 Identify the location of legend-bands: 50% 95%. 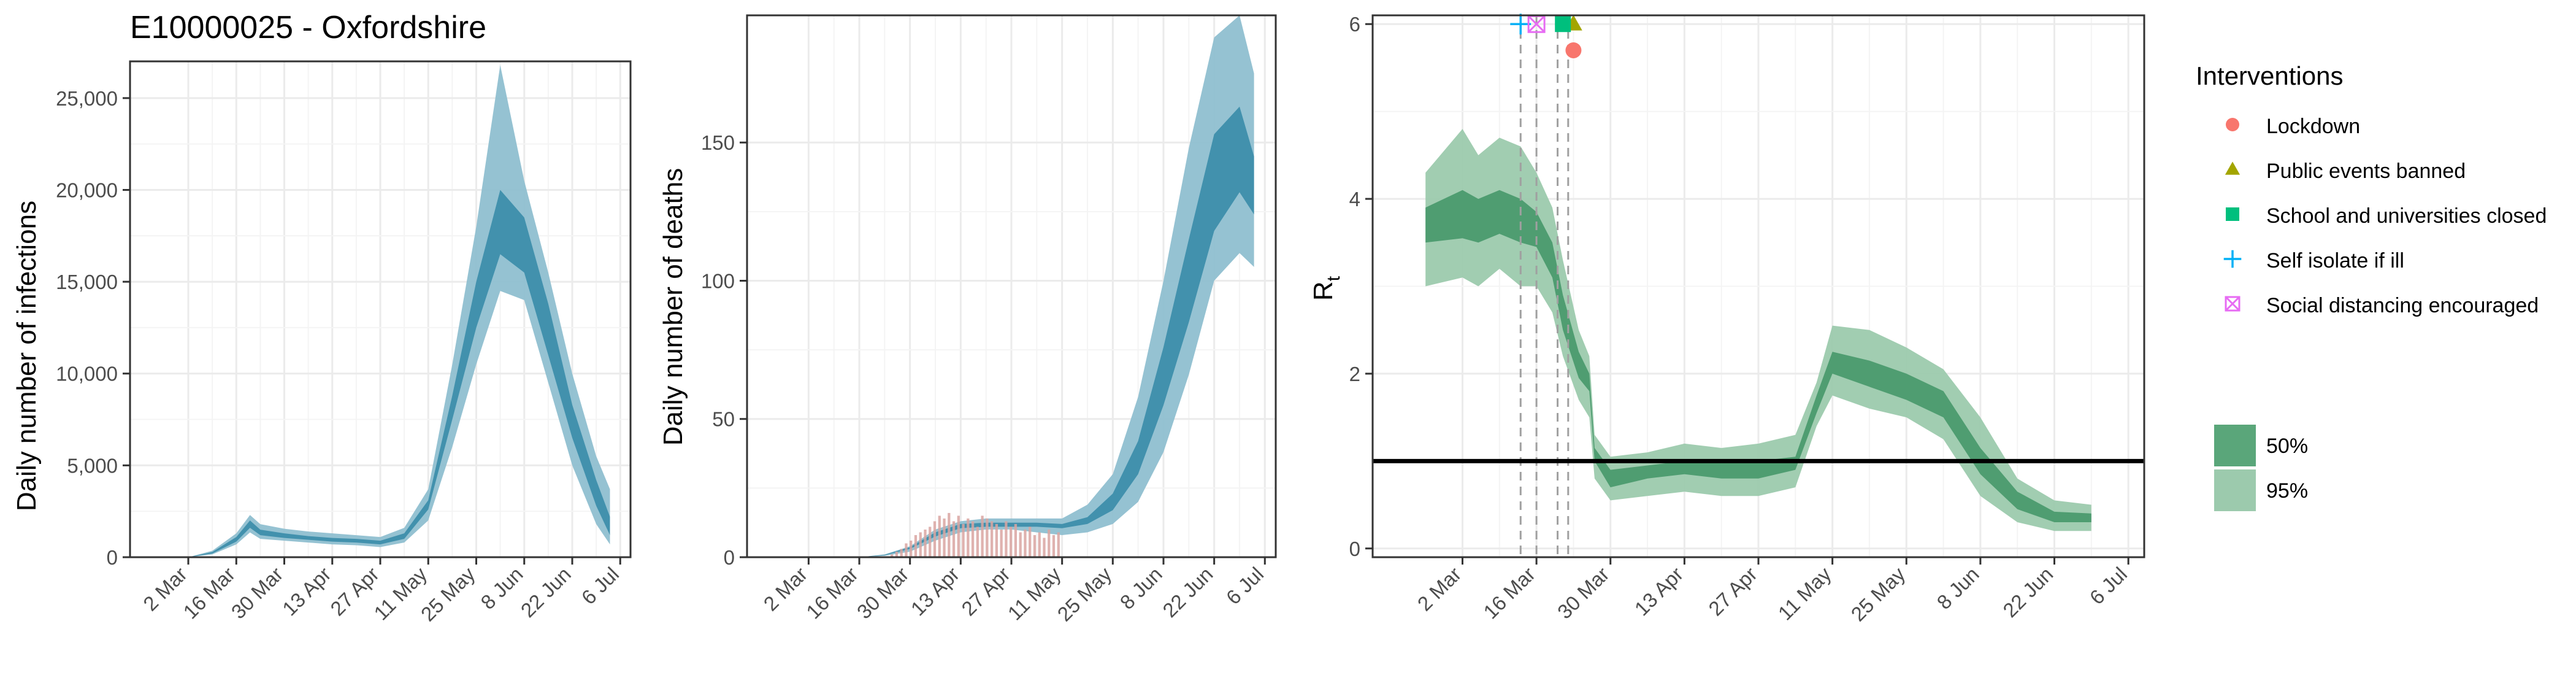
(2261, 468).